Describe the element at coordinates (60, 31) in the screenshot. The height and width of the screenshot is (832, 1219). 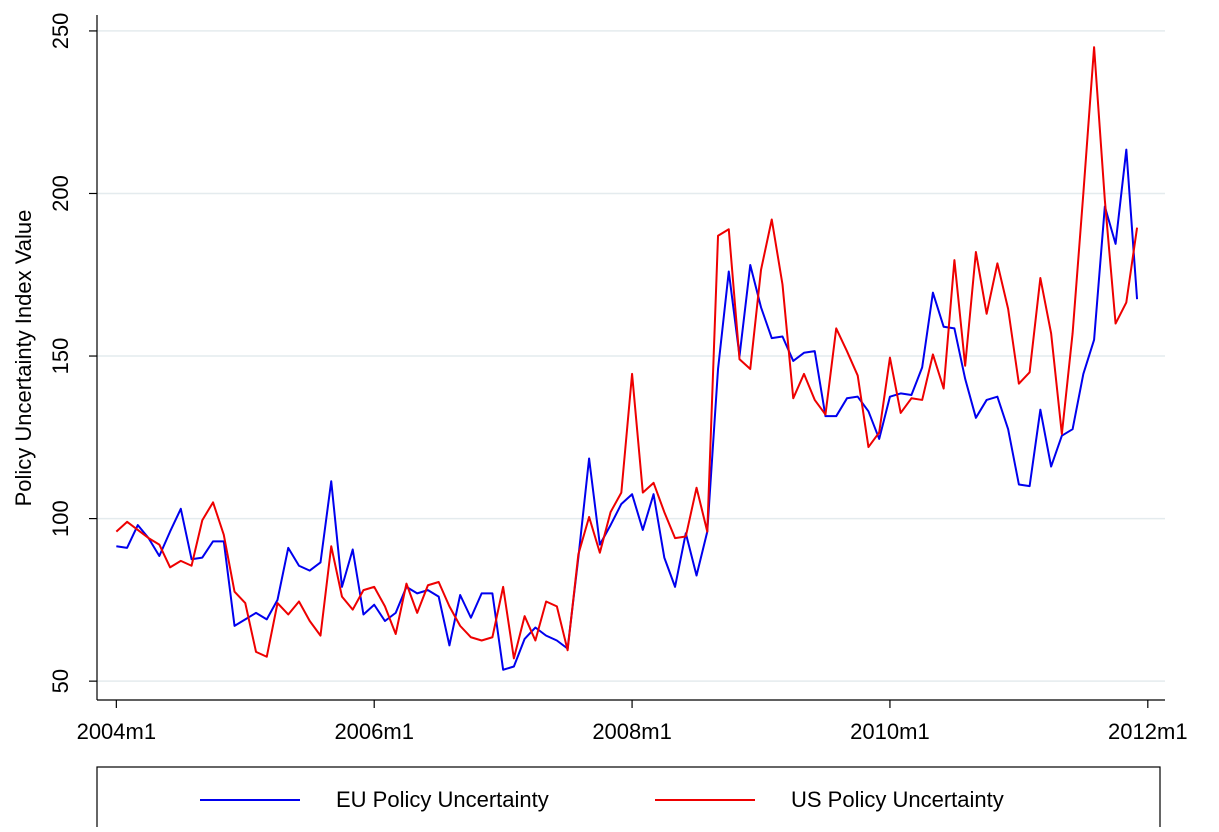
I see `y-tick-label: 250` at that location.